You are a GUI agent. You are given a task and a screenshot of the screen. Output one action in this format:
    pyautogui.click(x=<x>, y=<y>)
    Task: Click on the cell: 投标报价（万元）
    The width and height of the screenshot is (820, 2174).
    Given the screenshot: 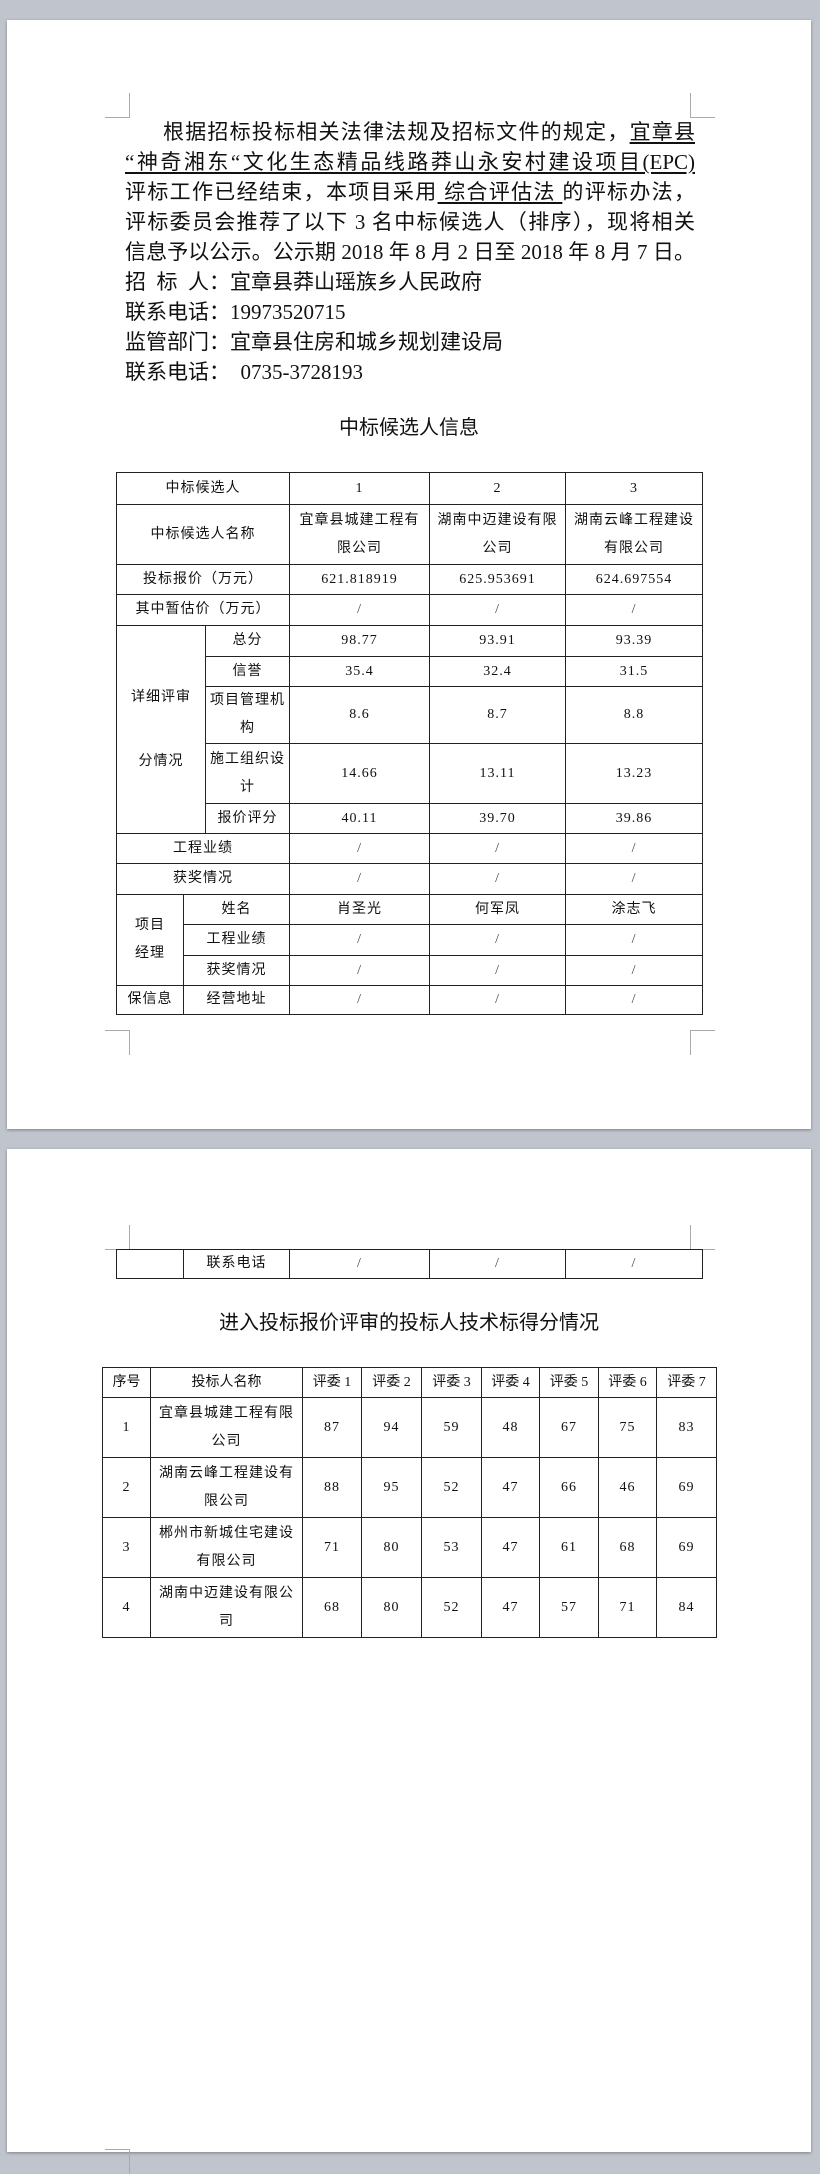 What is the action you would take?
    pyautogui.click(x=203, y=579)
    